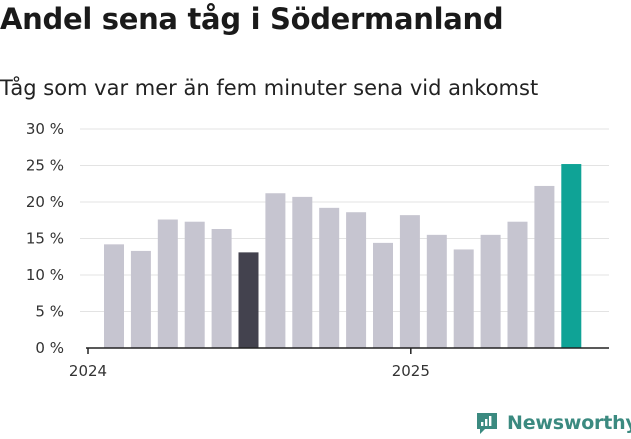 Image resolution: width=631 pixels, height=439 pixels. Describe the element at coordinates (49, 348) in the screenshot. I see `y-tick-label: 0 %` at that location.